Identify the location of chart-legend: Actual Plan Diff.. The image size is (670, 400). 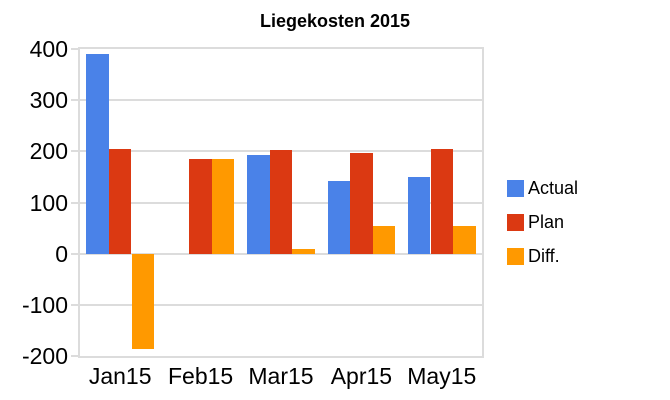
(542, 229).